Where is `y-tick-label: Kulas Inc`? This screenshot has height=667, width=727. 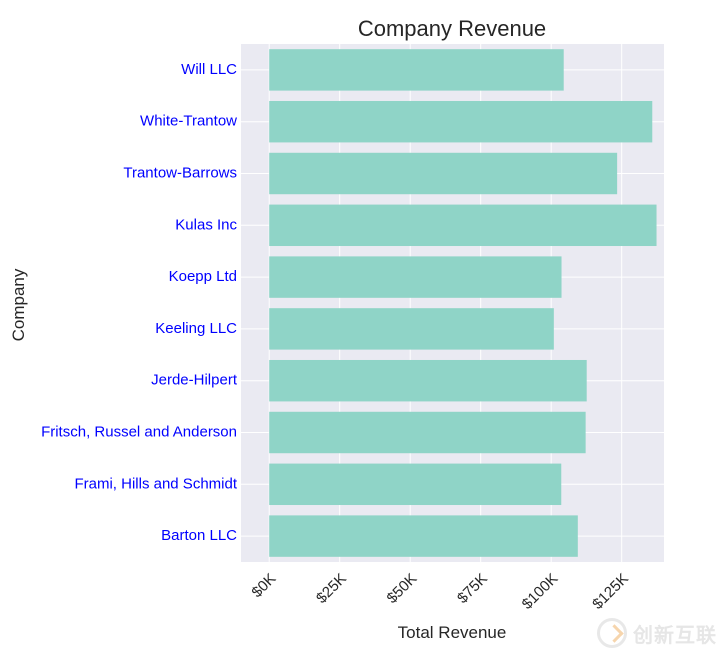 y-tick-label: Kulas Inc is located at coordinates (206, 224).